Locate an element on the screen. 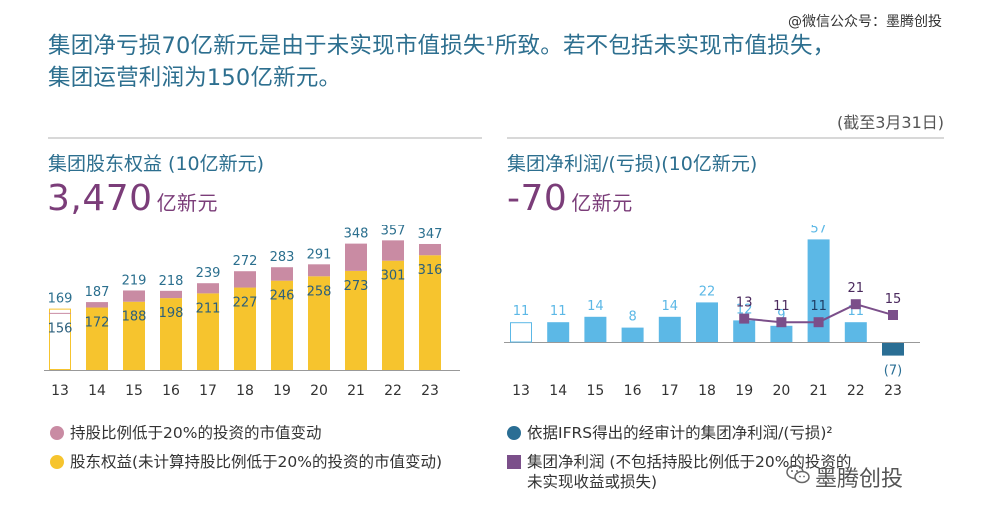 The image size is (982, 516). equity-value-label-14: 172 is located at coordinates (97, 323).